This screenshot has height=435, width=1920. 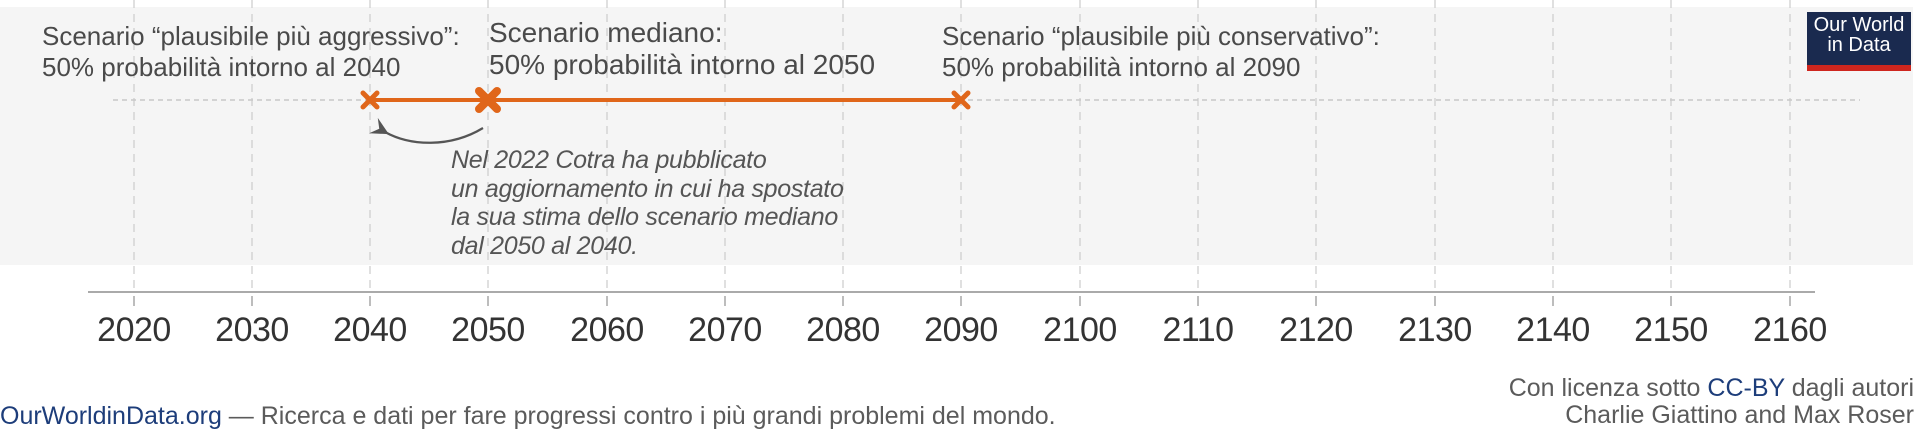 I want to click on x-tick-label: 2160, so click(x=1790, y=330).